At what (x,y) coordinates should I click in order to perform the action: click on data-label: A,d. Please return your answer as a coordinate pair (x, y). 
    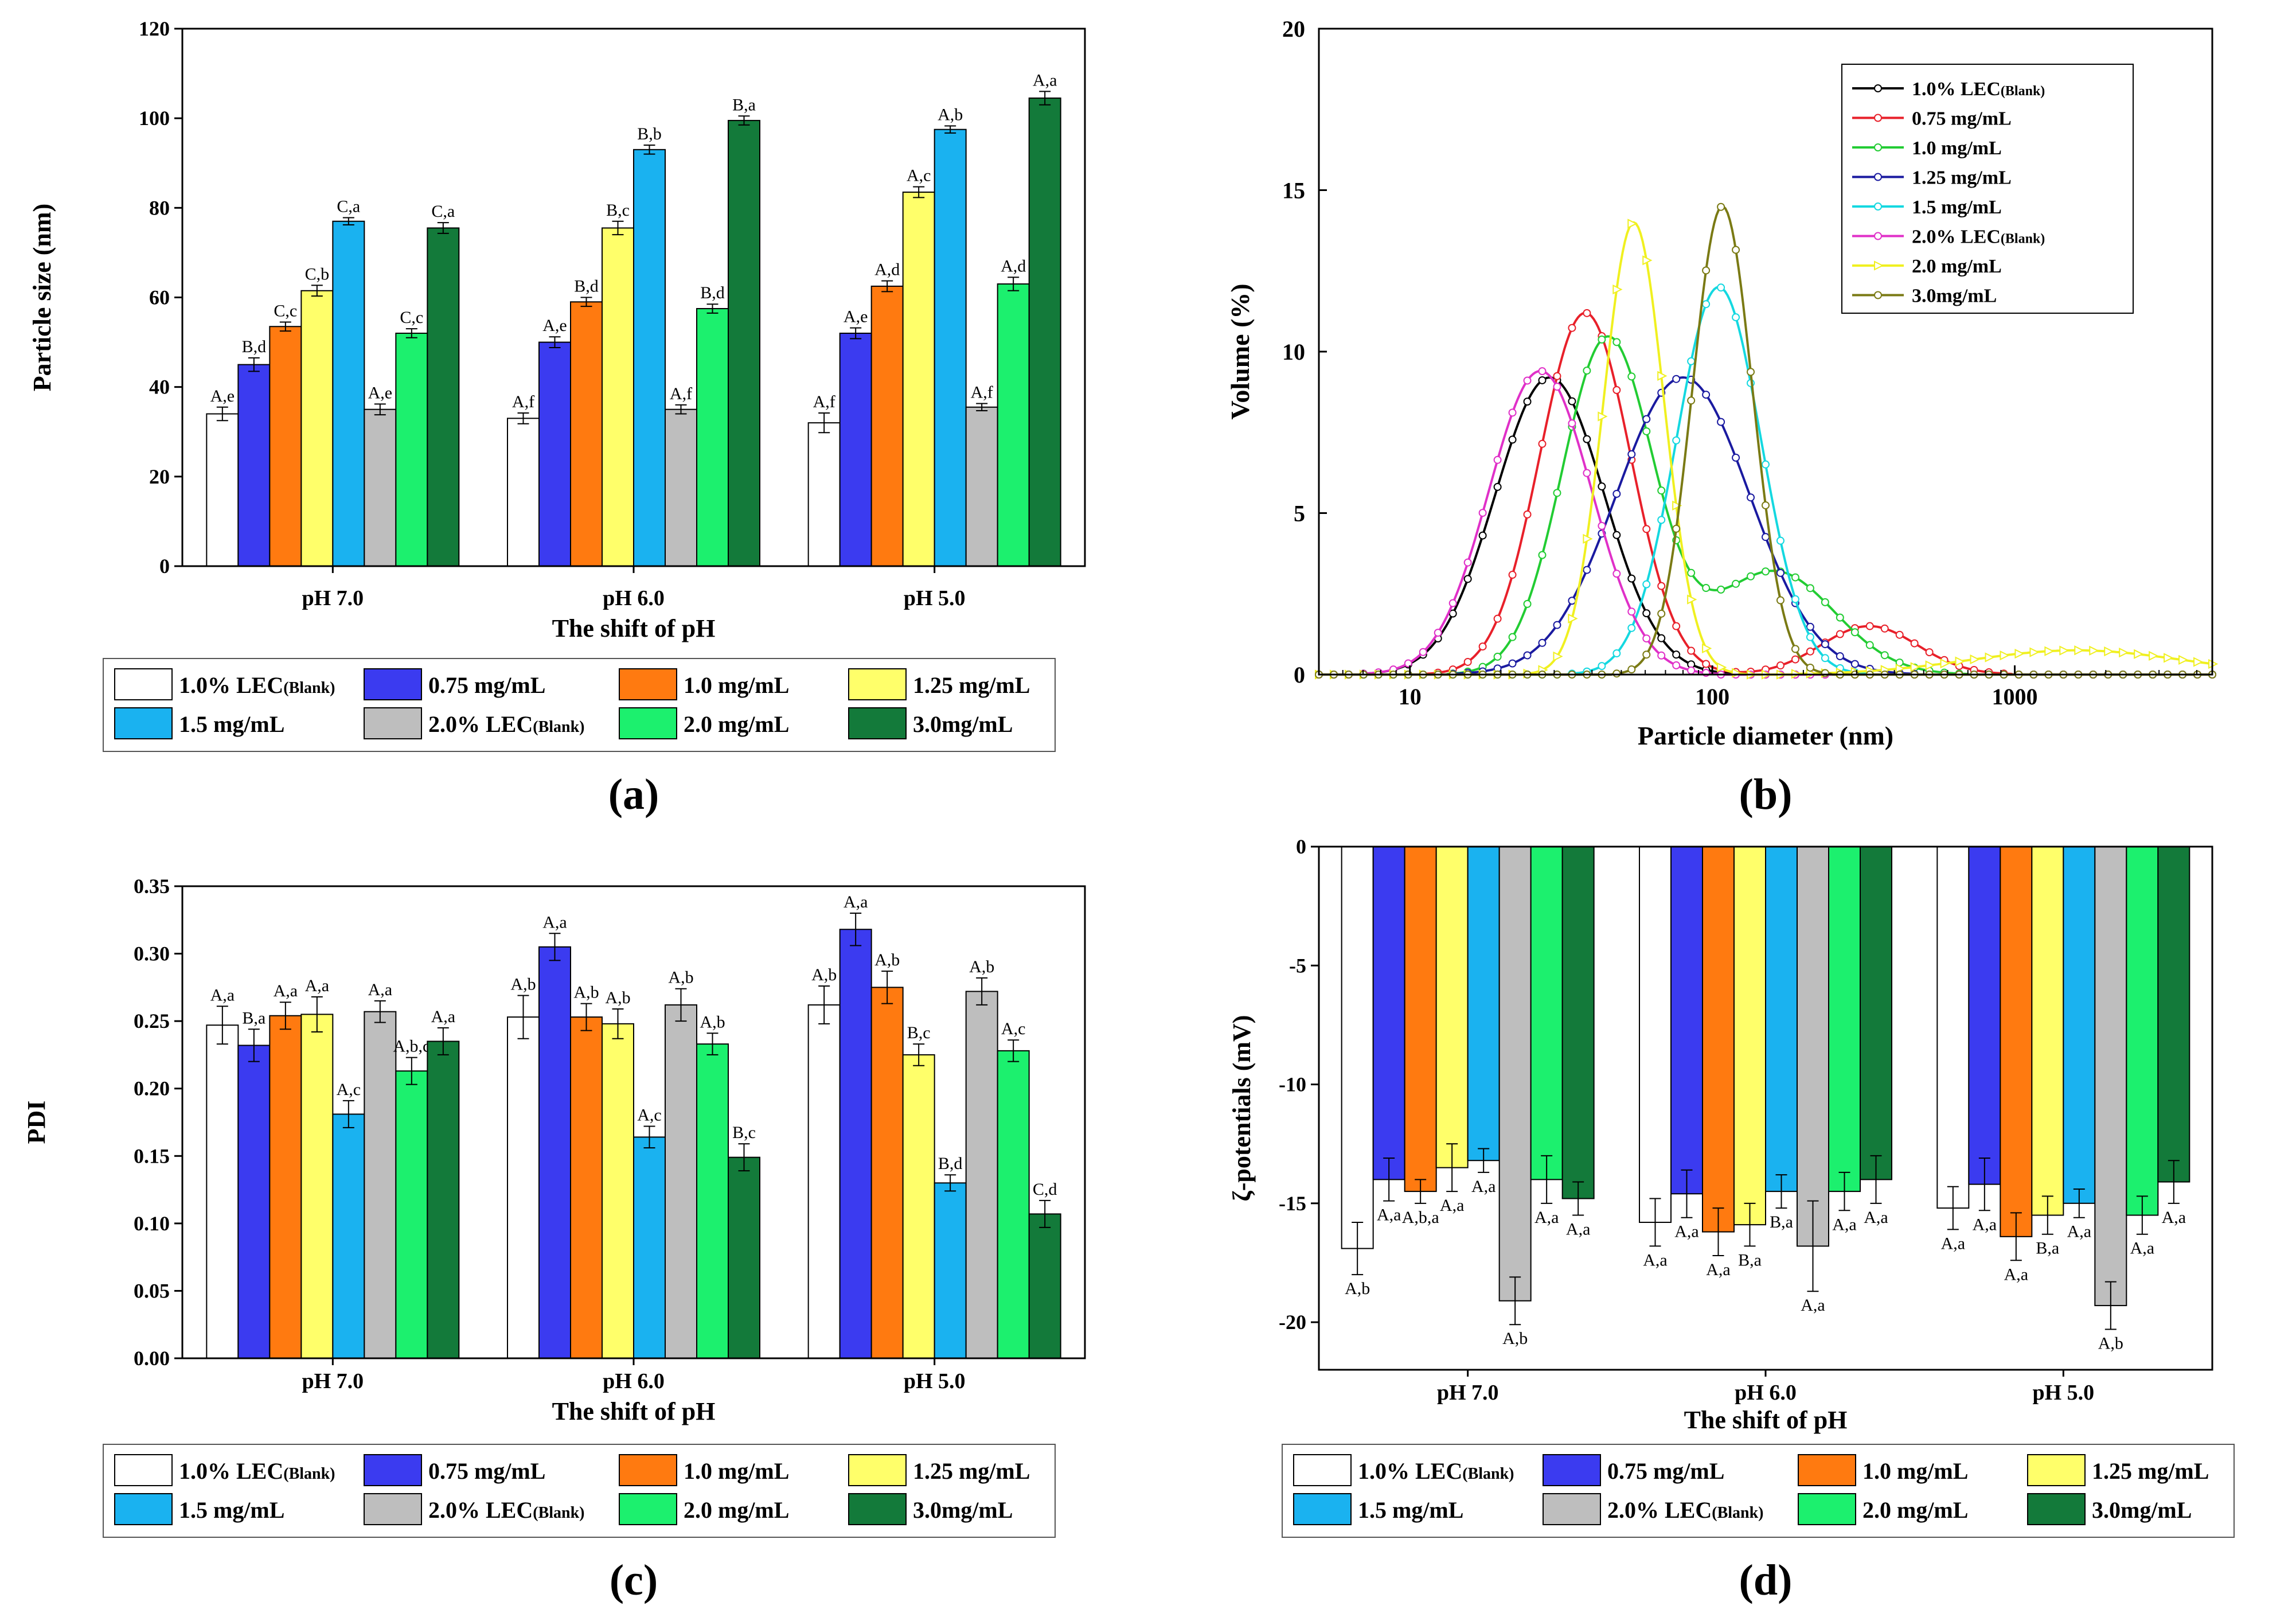
    Looking at the image, I should click on (887, 269).